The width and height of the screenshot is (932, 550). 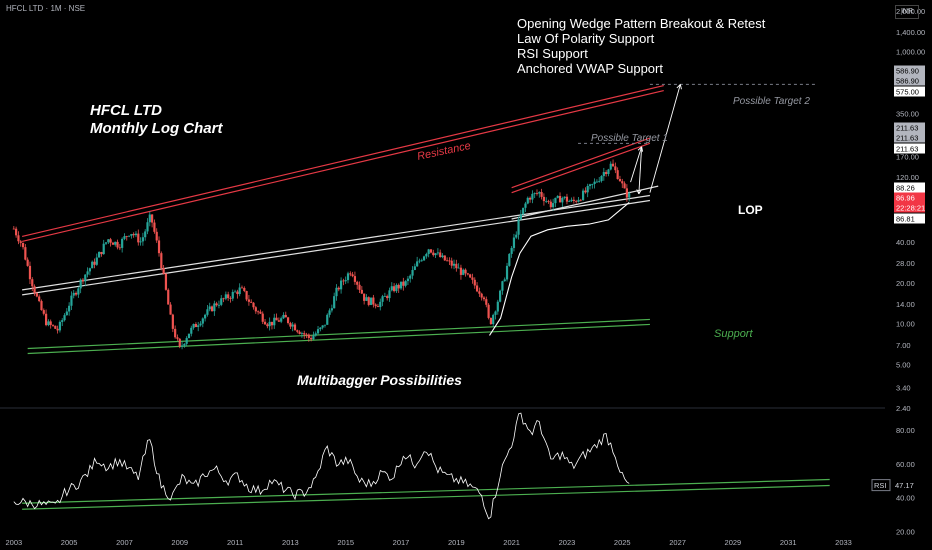 What do you see at coordinates (124, 542) in the screenshot?
I see `x-tick-label: 2007` at bounding box center [124, 542].